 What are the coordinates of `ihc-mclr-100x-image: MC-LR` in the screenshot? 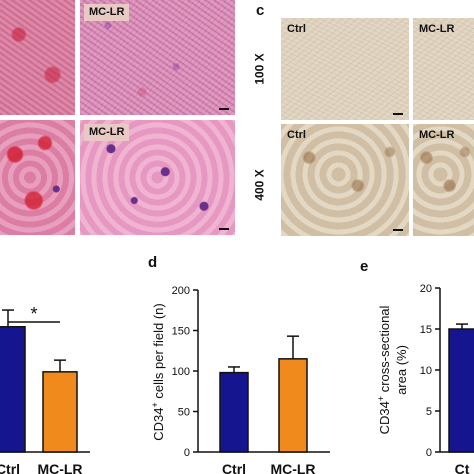 It's located at (443, 69).